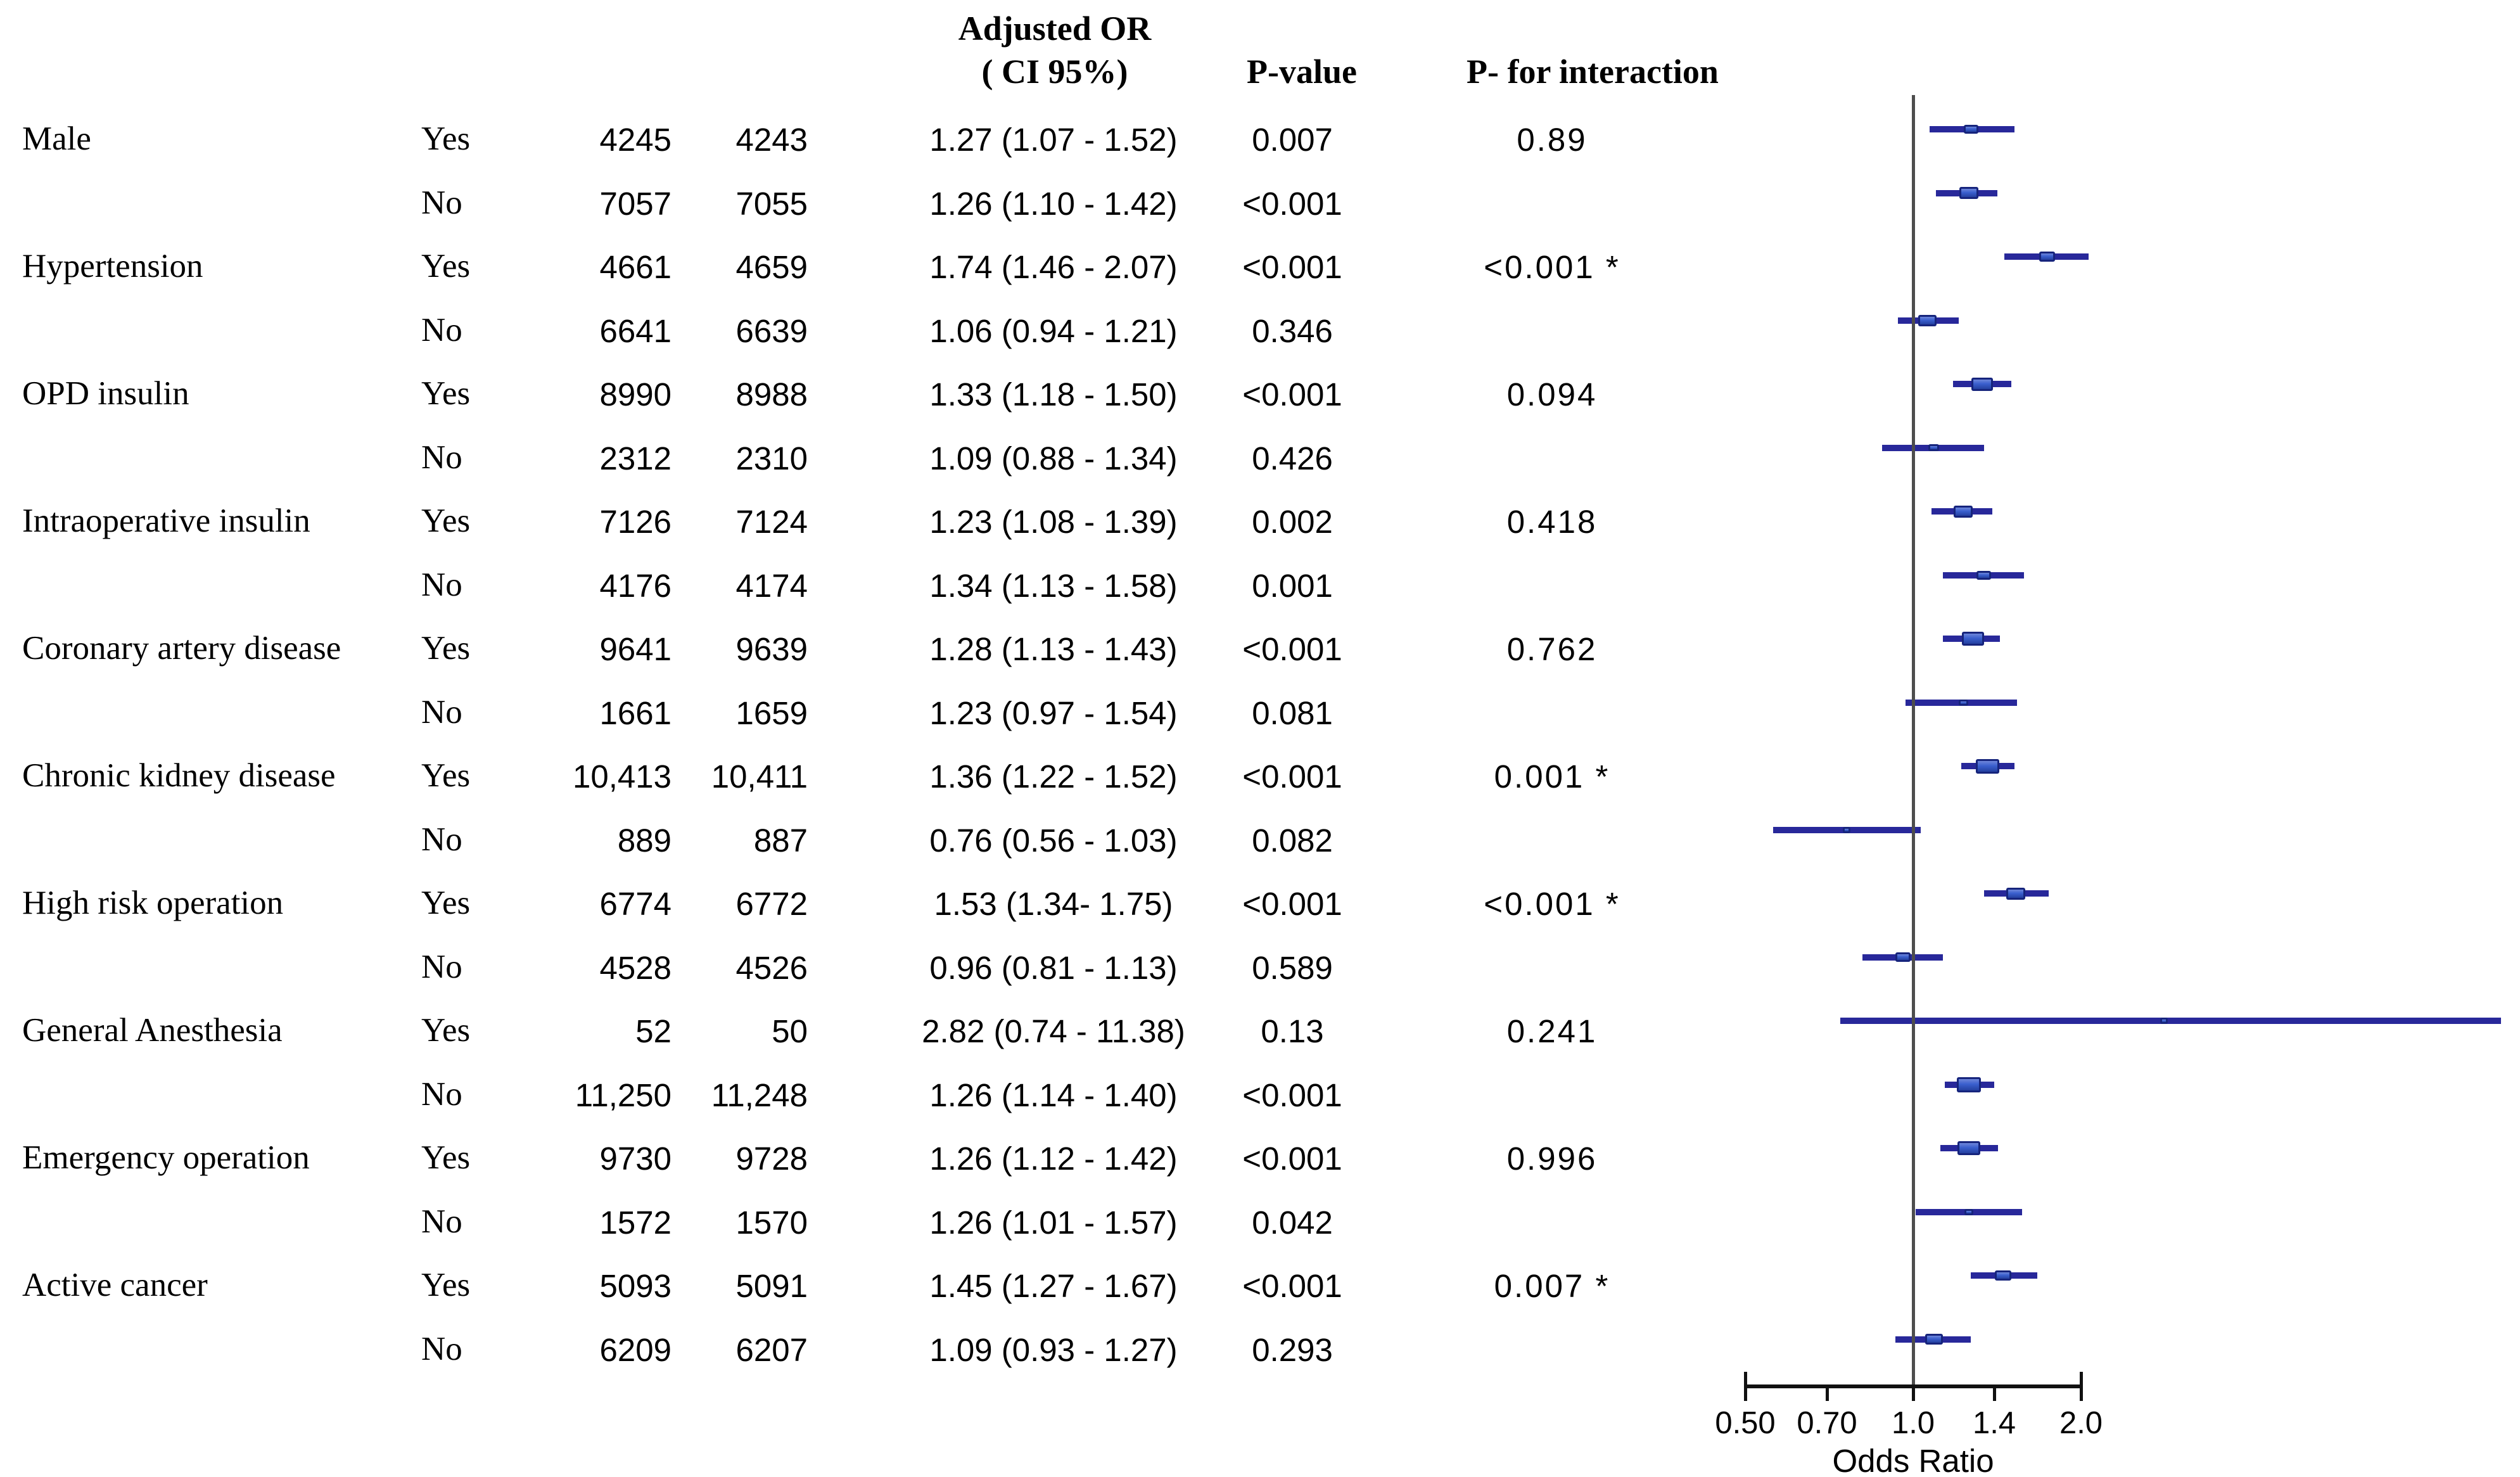 This screenshot has width=2520, height=1477. Describe the element at coordinates (1053, 203) in the screenshot. I see `adjusted-or-ci-value: 1.26 (1.10 - 1.42)` at that location.